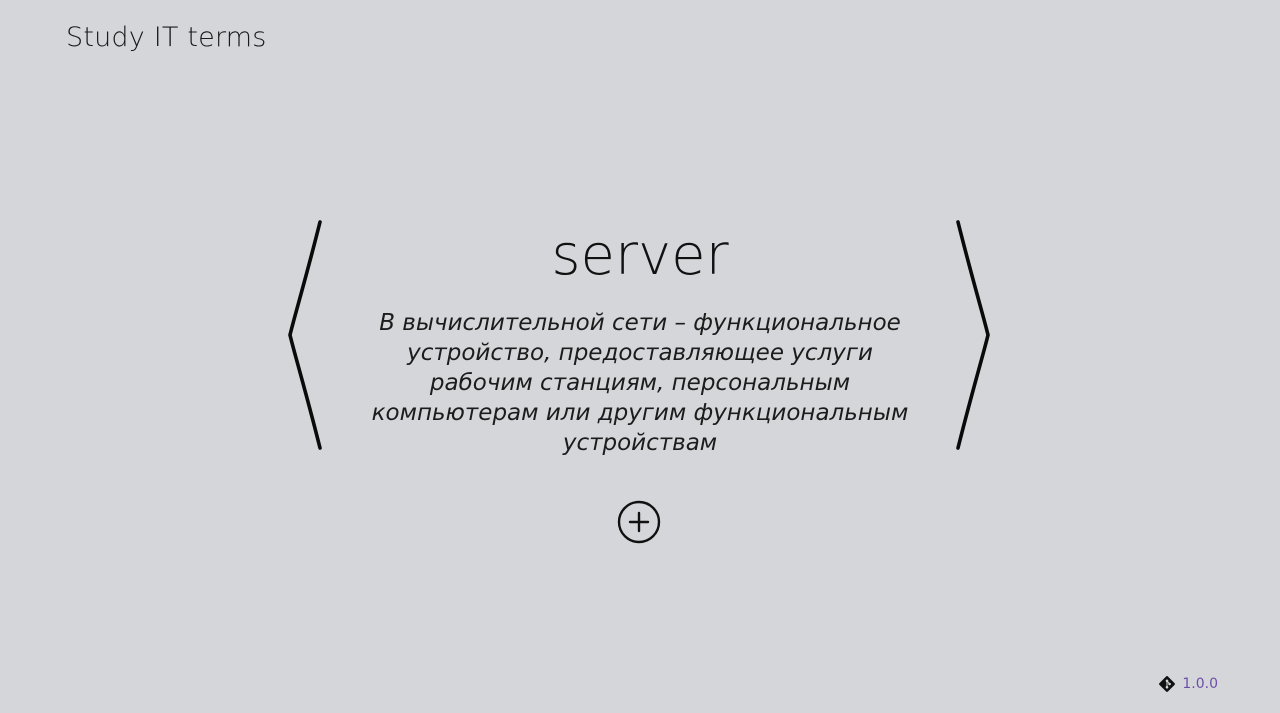 The width and height of the screenshot is (1280, 713). I want to click on prev-term-button, so click(304, 335).